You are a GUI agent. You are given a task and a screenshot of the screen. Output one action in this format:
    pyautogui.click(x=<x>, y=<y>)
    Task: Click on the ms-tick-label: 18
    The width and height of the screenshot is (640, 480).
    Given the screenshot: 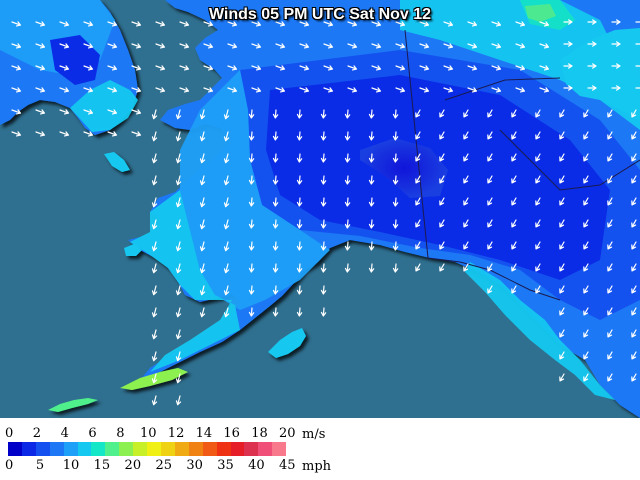 What is the action you would take?
    pyautogui.click(x=259, y=433)
    